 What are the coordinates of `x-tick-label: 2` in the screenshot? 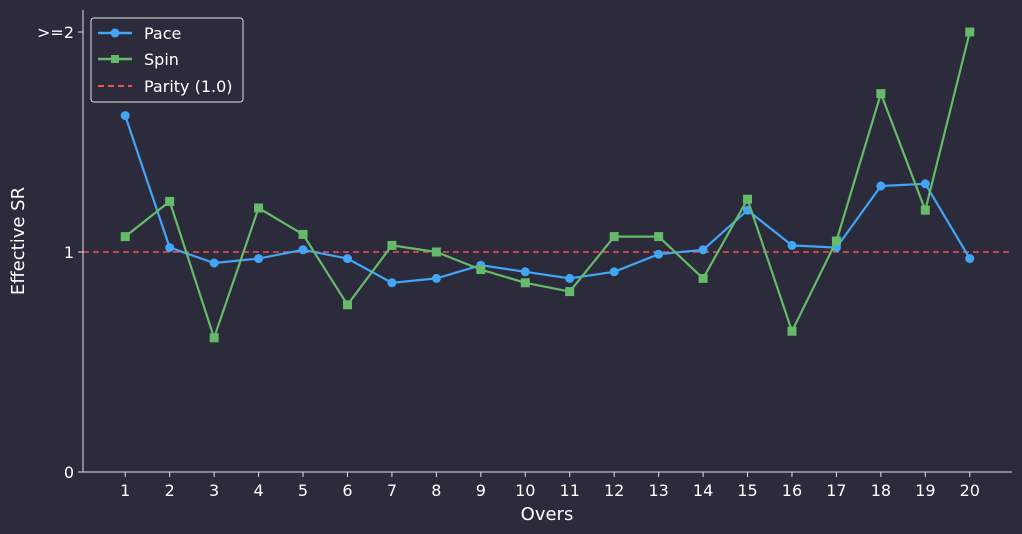 It's located at (170, 490).